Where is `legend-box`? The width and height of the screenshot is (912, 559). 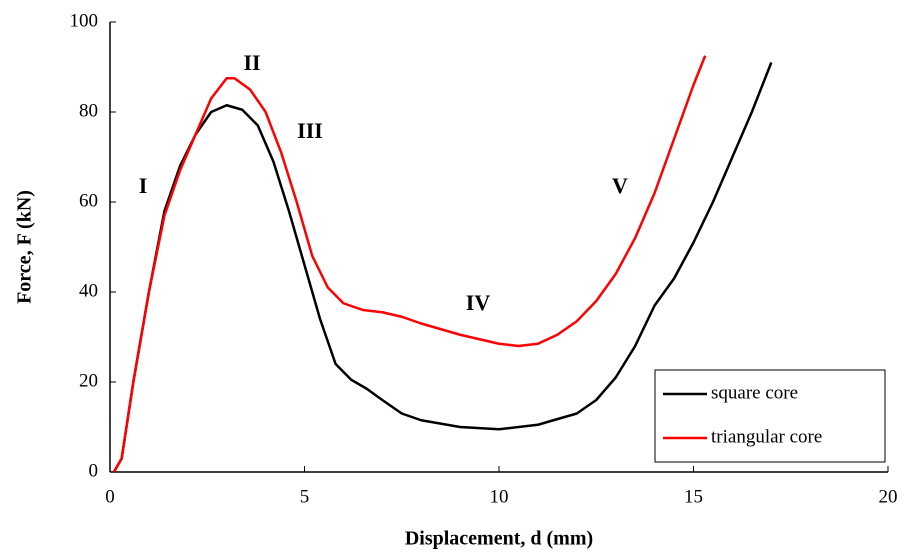 legend-box is located at coordinates (770, 416).